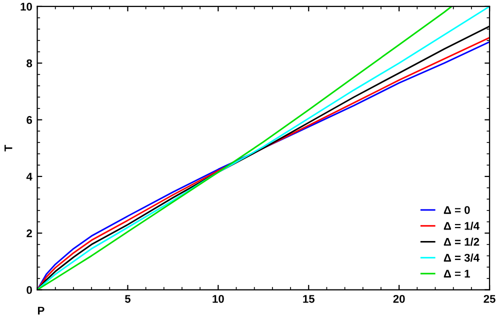 This screenshot has width=497, height=322. What do you see at coordinates (29, 120) in the screenshot?
I see `y-tick-label: 6` at bounding box center [29, 120].